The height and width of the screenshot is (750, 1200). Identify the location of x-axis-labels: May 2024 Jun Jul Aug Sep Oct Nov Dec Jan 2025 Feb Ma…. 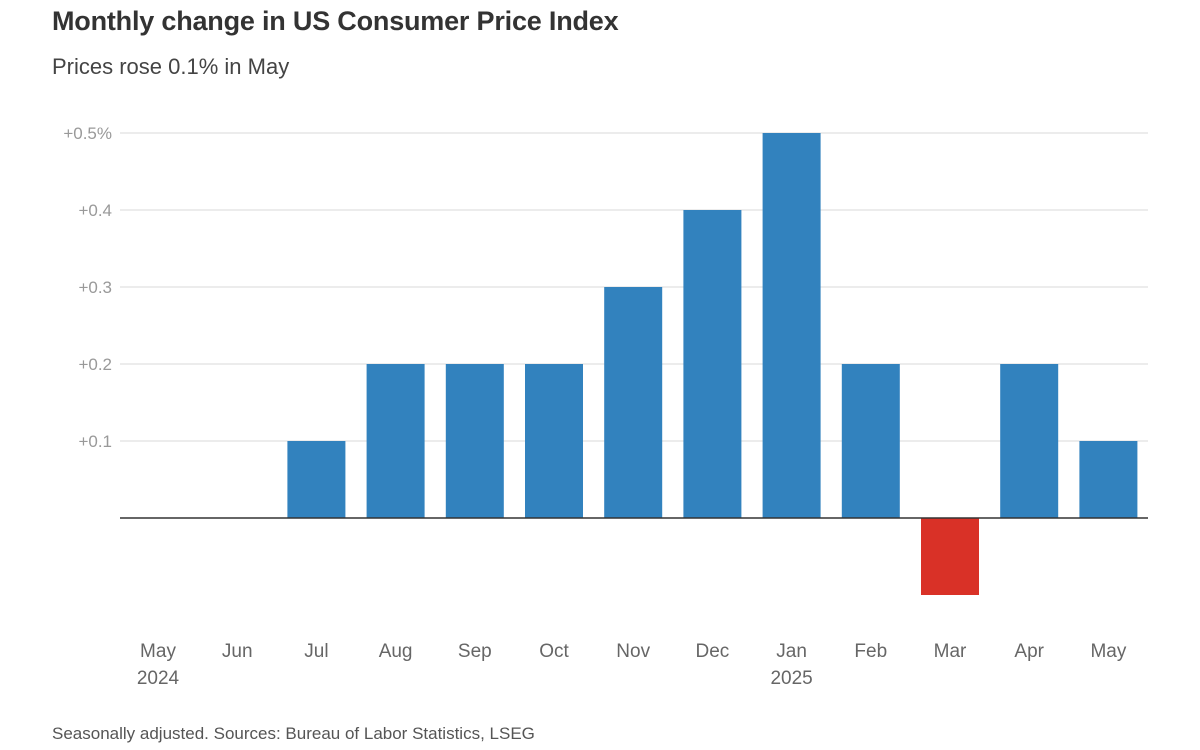
(632, 665).